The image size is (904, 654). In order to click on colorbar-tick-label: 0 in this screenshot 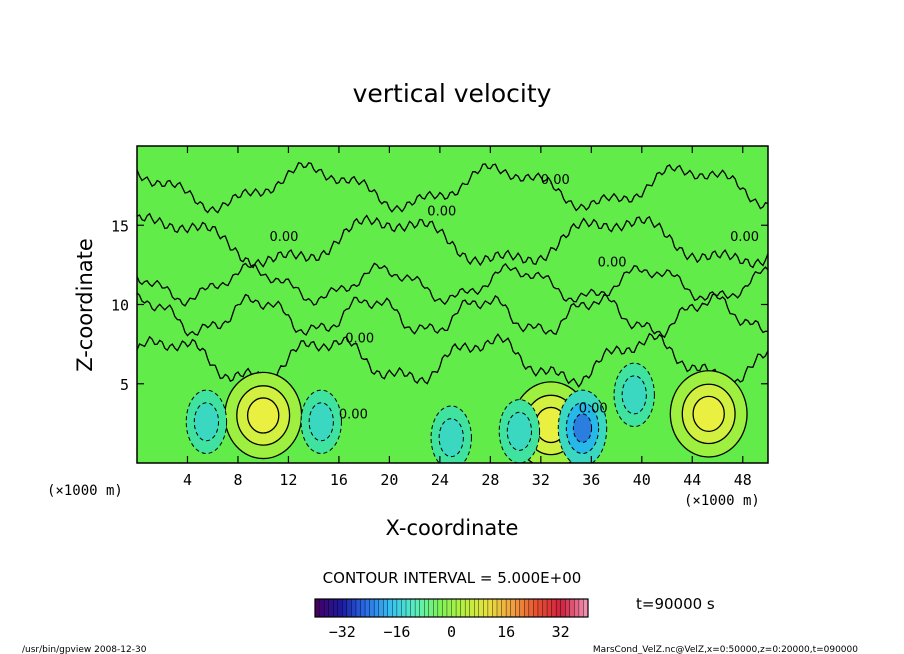, I will do `click(451, 632)`.